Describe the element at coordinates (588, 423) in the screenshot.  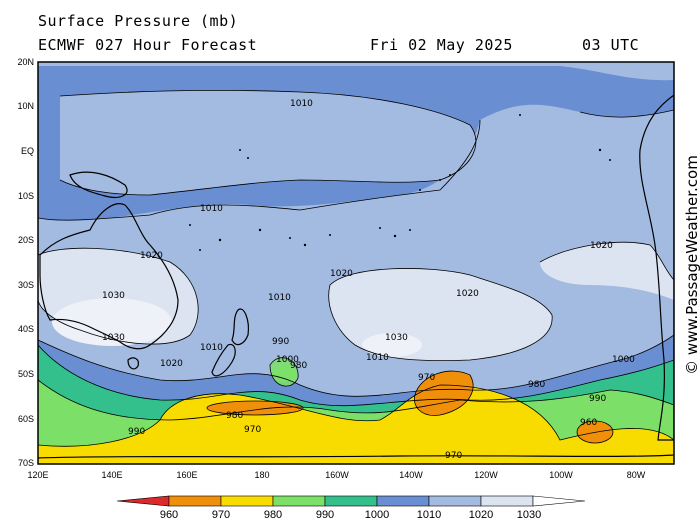
I see `isobar-label: 960` at that location.